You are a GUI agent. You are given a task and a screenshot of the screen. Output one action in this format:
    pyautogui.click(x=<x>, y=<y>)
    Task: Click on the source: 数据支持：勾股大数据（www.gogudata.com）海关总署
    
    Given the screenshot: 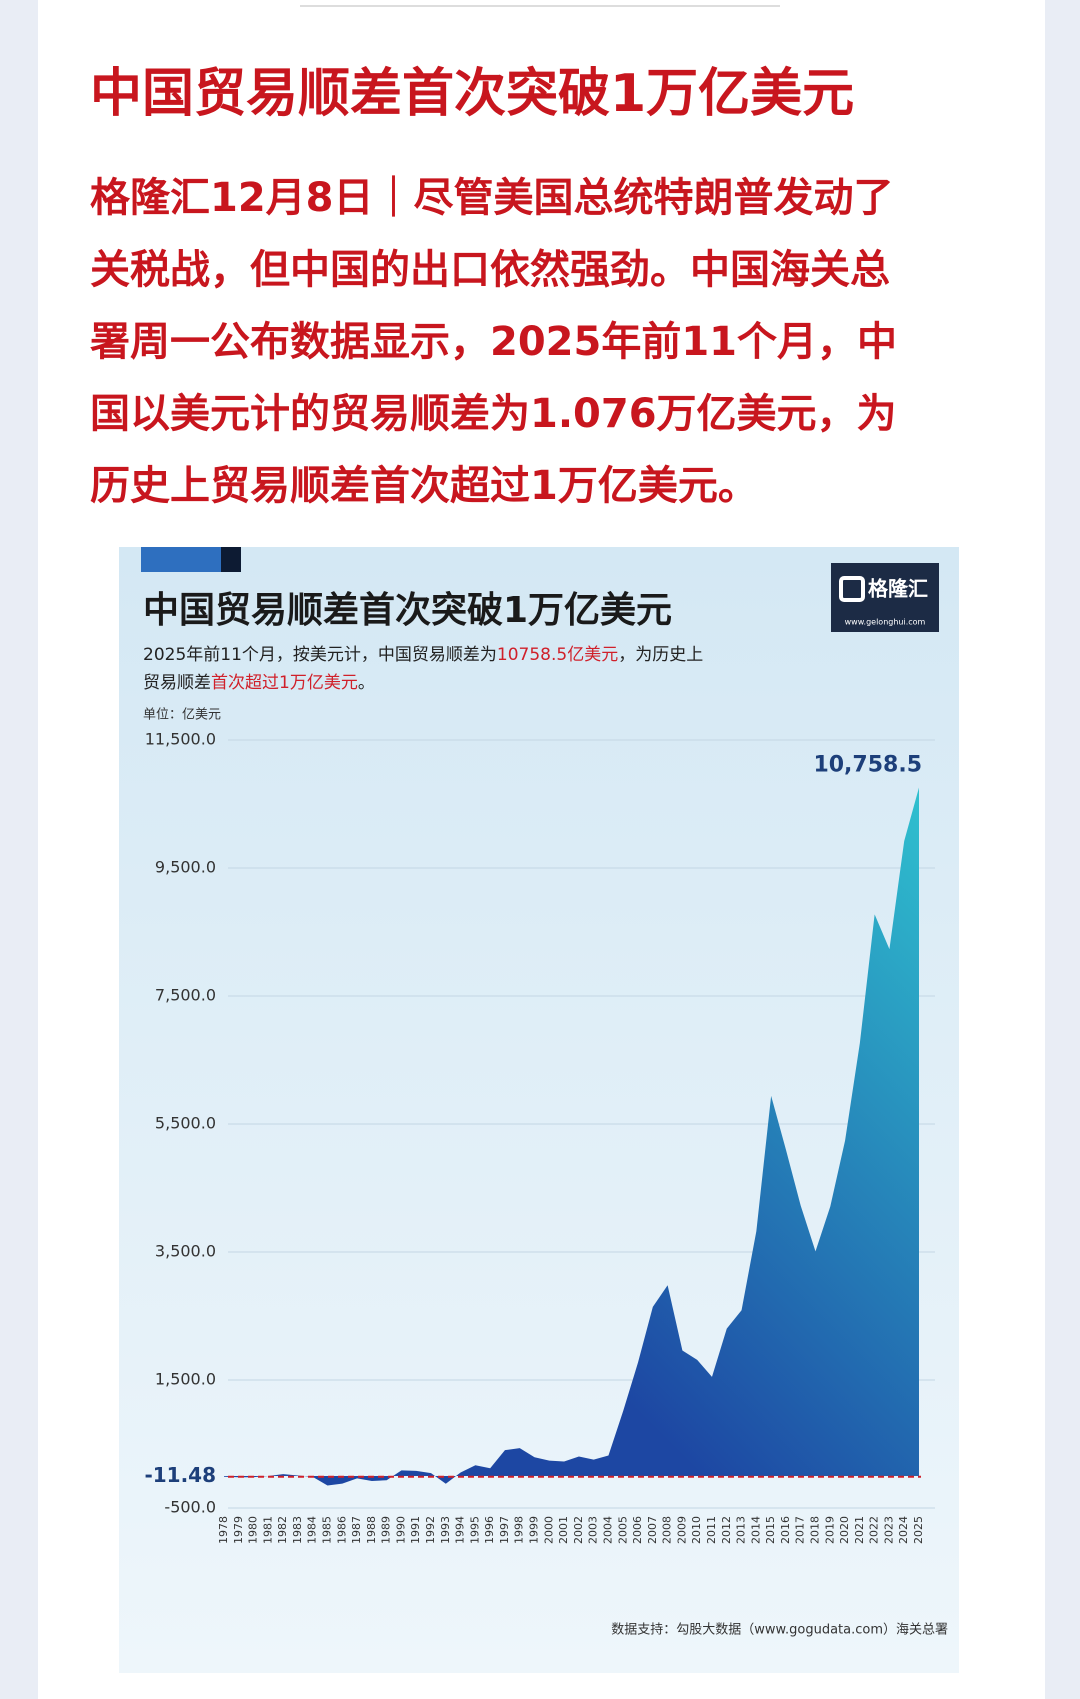 What is the action you would take?
    pyautogui.click(x=779, y=1630)
    